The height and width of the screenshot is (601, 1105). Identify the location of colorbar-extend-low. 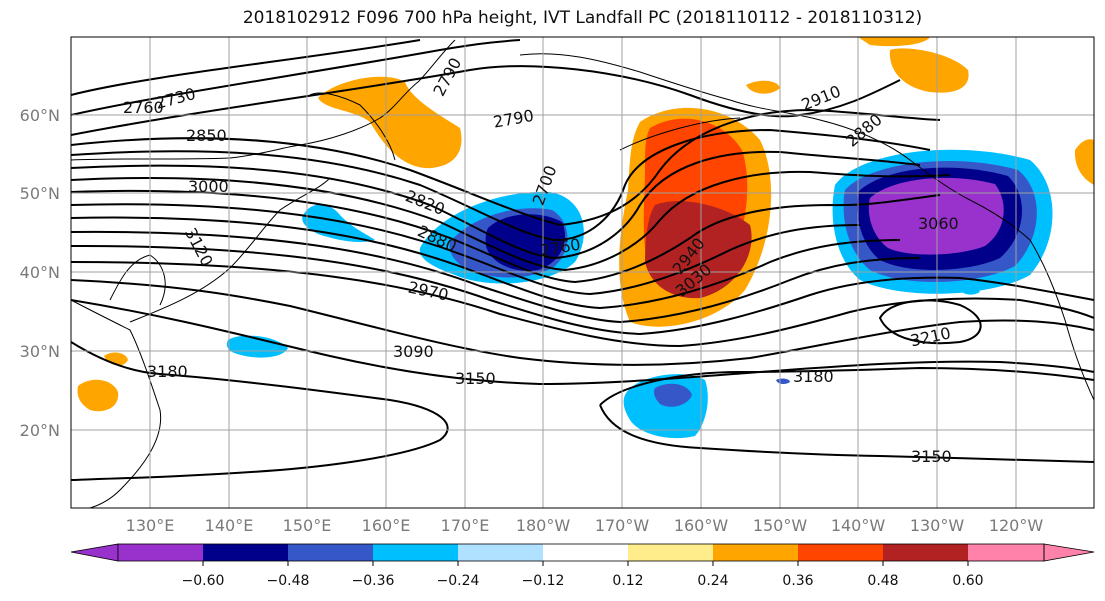
(94, 552).